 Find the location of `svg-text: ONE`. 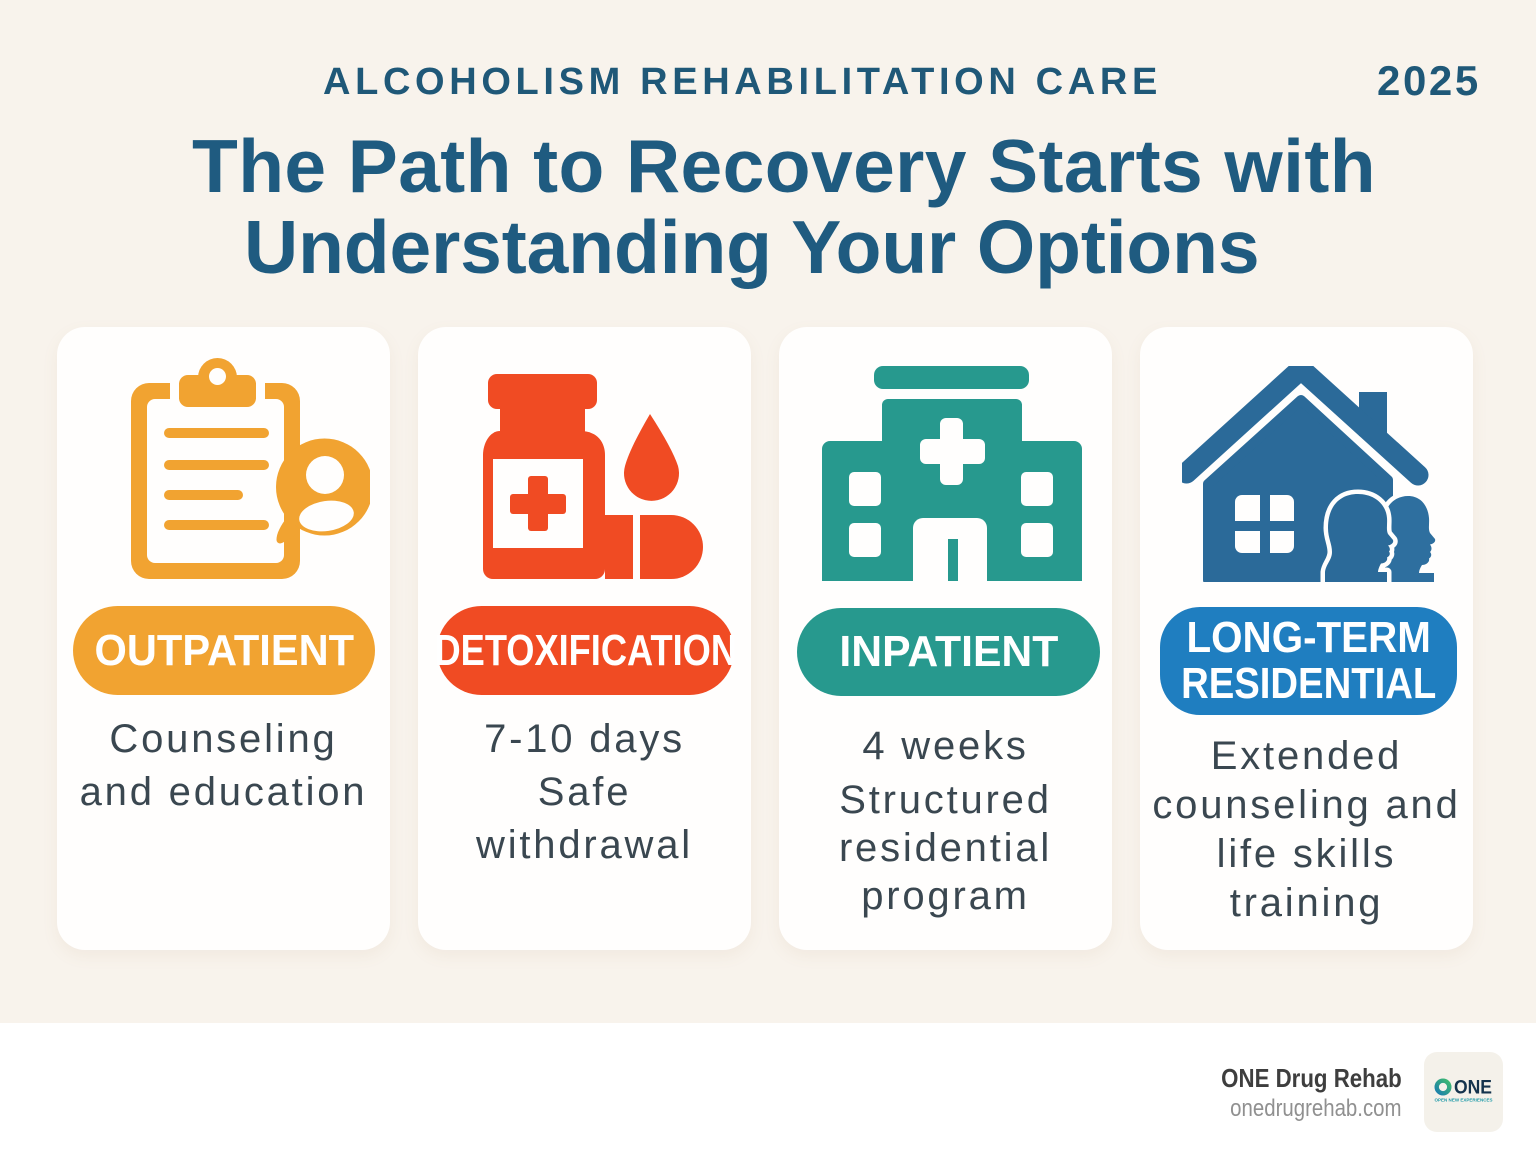

svg-text: ONE is located at coordinates (1473, 1088).